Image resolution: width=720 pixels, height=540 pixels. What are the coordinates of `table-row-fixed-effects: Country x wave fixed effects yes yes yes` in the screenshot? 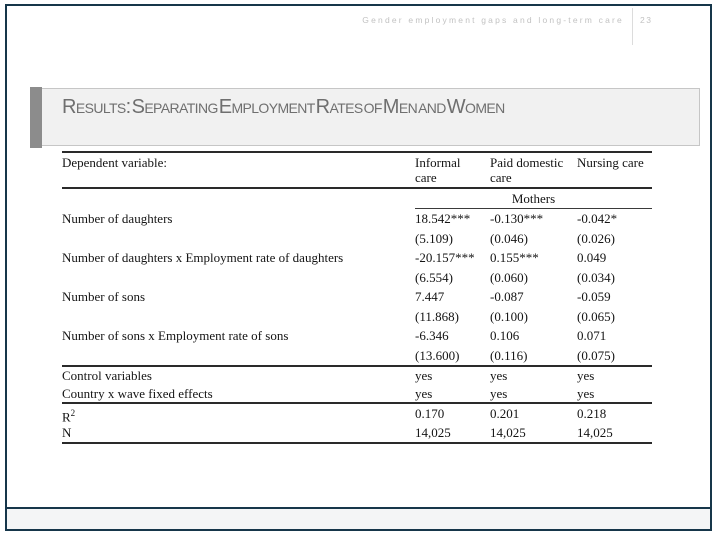 It's located at (357, 394).